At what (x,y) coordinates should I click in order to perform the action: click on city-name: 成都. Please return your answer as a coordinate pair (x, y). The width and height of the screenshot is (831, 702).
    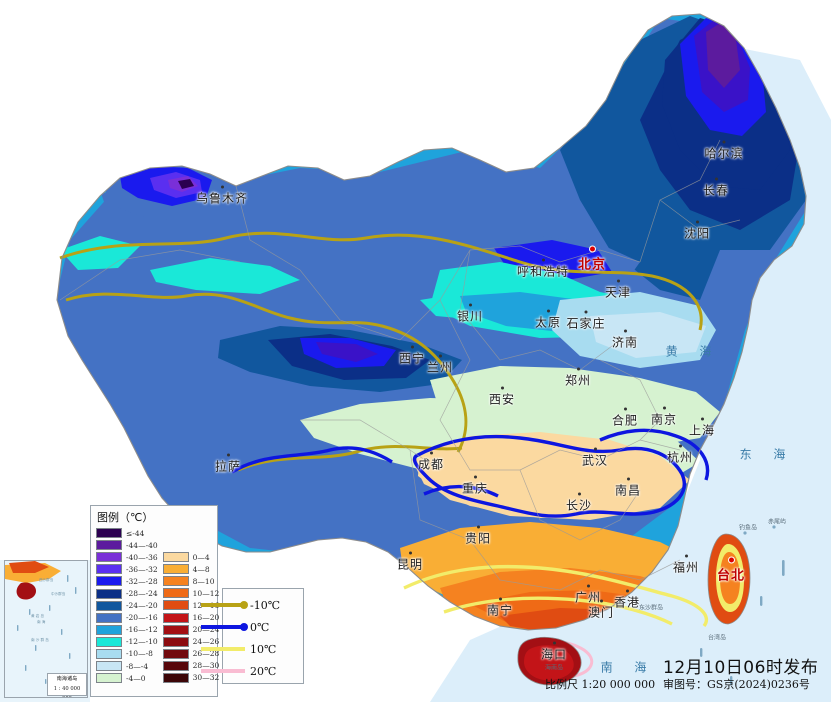
    Looking at the image, I should click on (431, 464).